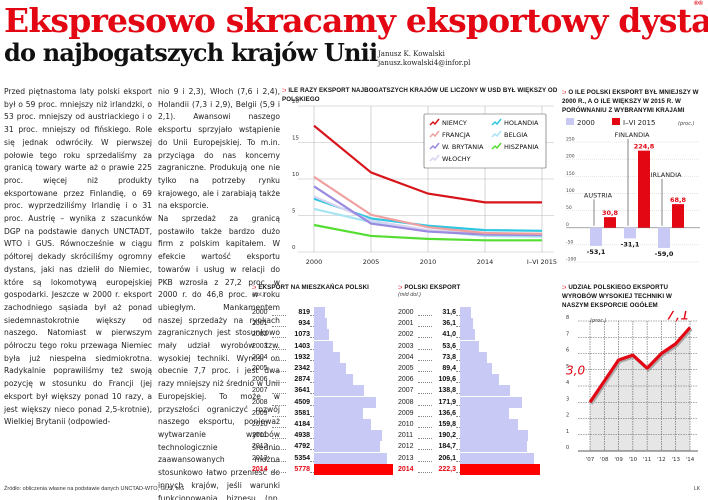 The height and width of the screenshot is (500, 708). Describe the element at coordinates (302, 424) in the screenshot. I see `bar-value: 4184` at that location.